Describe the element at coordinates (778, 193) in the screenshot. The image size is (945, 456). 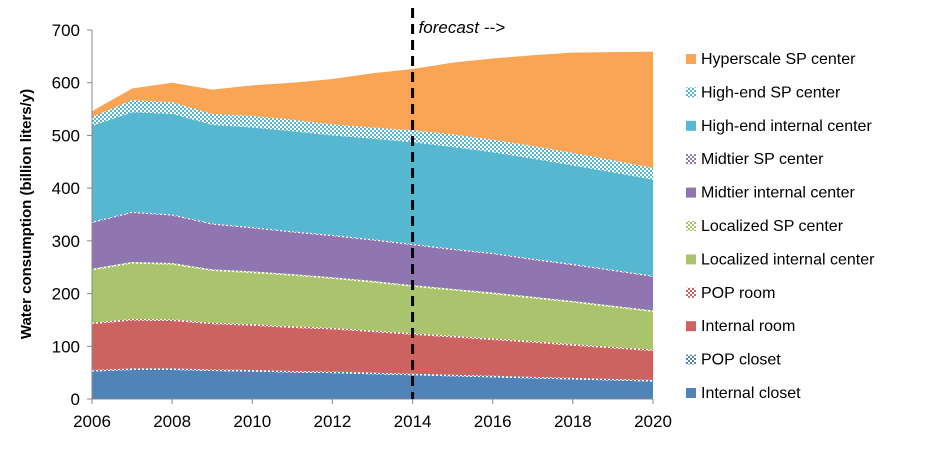
I see `legend-label: Midtier internal center` at that location.